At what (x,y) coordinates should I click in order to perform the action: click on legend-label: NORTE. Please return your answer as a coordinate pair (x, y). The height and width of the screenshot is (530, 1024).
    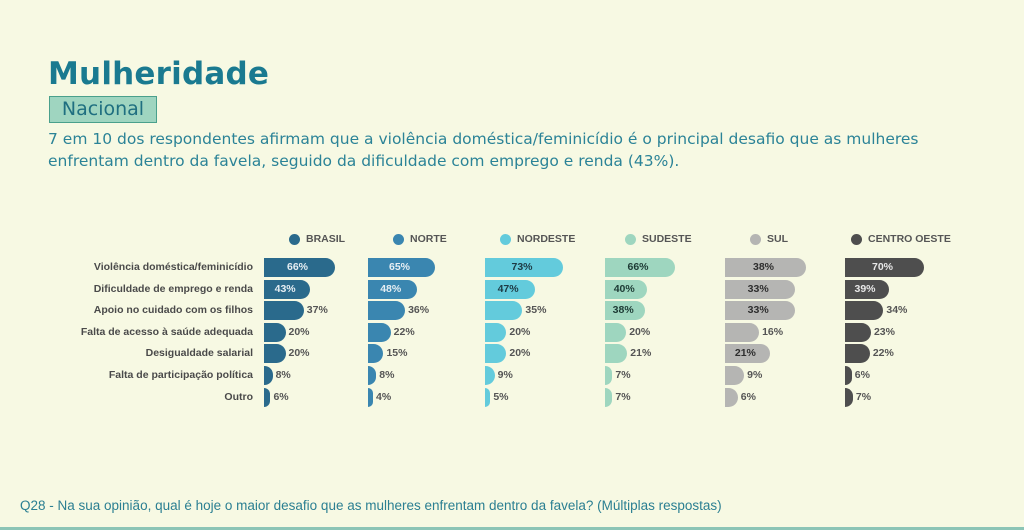
    Looking at the image, I should click on (428, 239).